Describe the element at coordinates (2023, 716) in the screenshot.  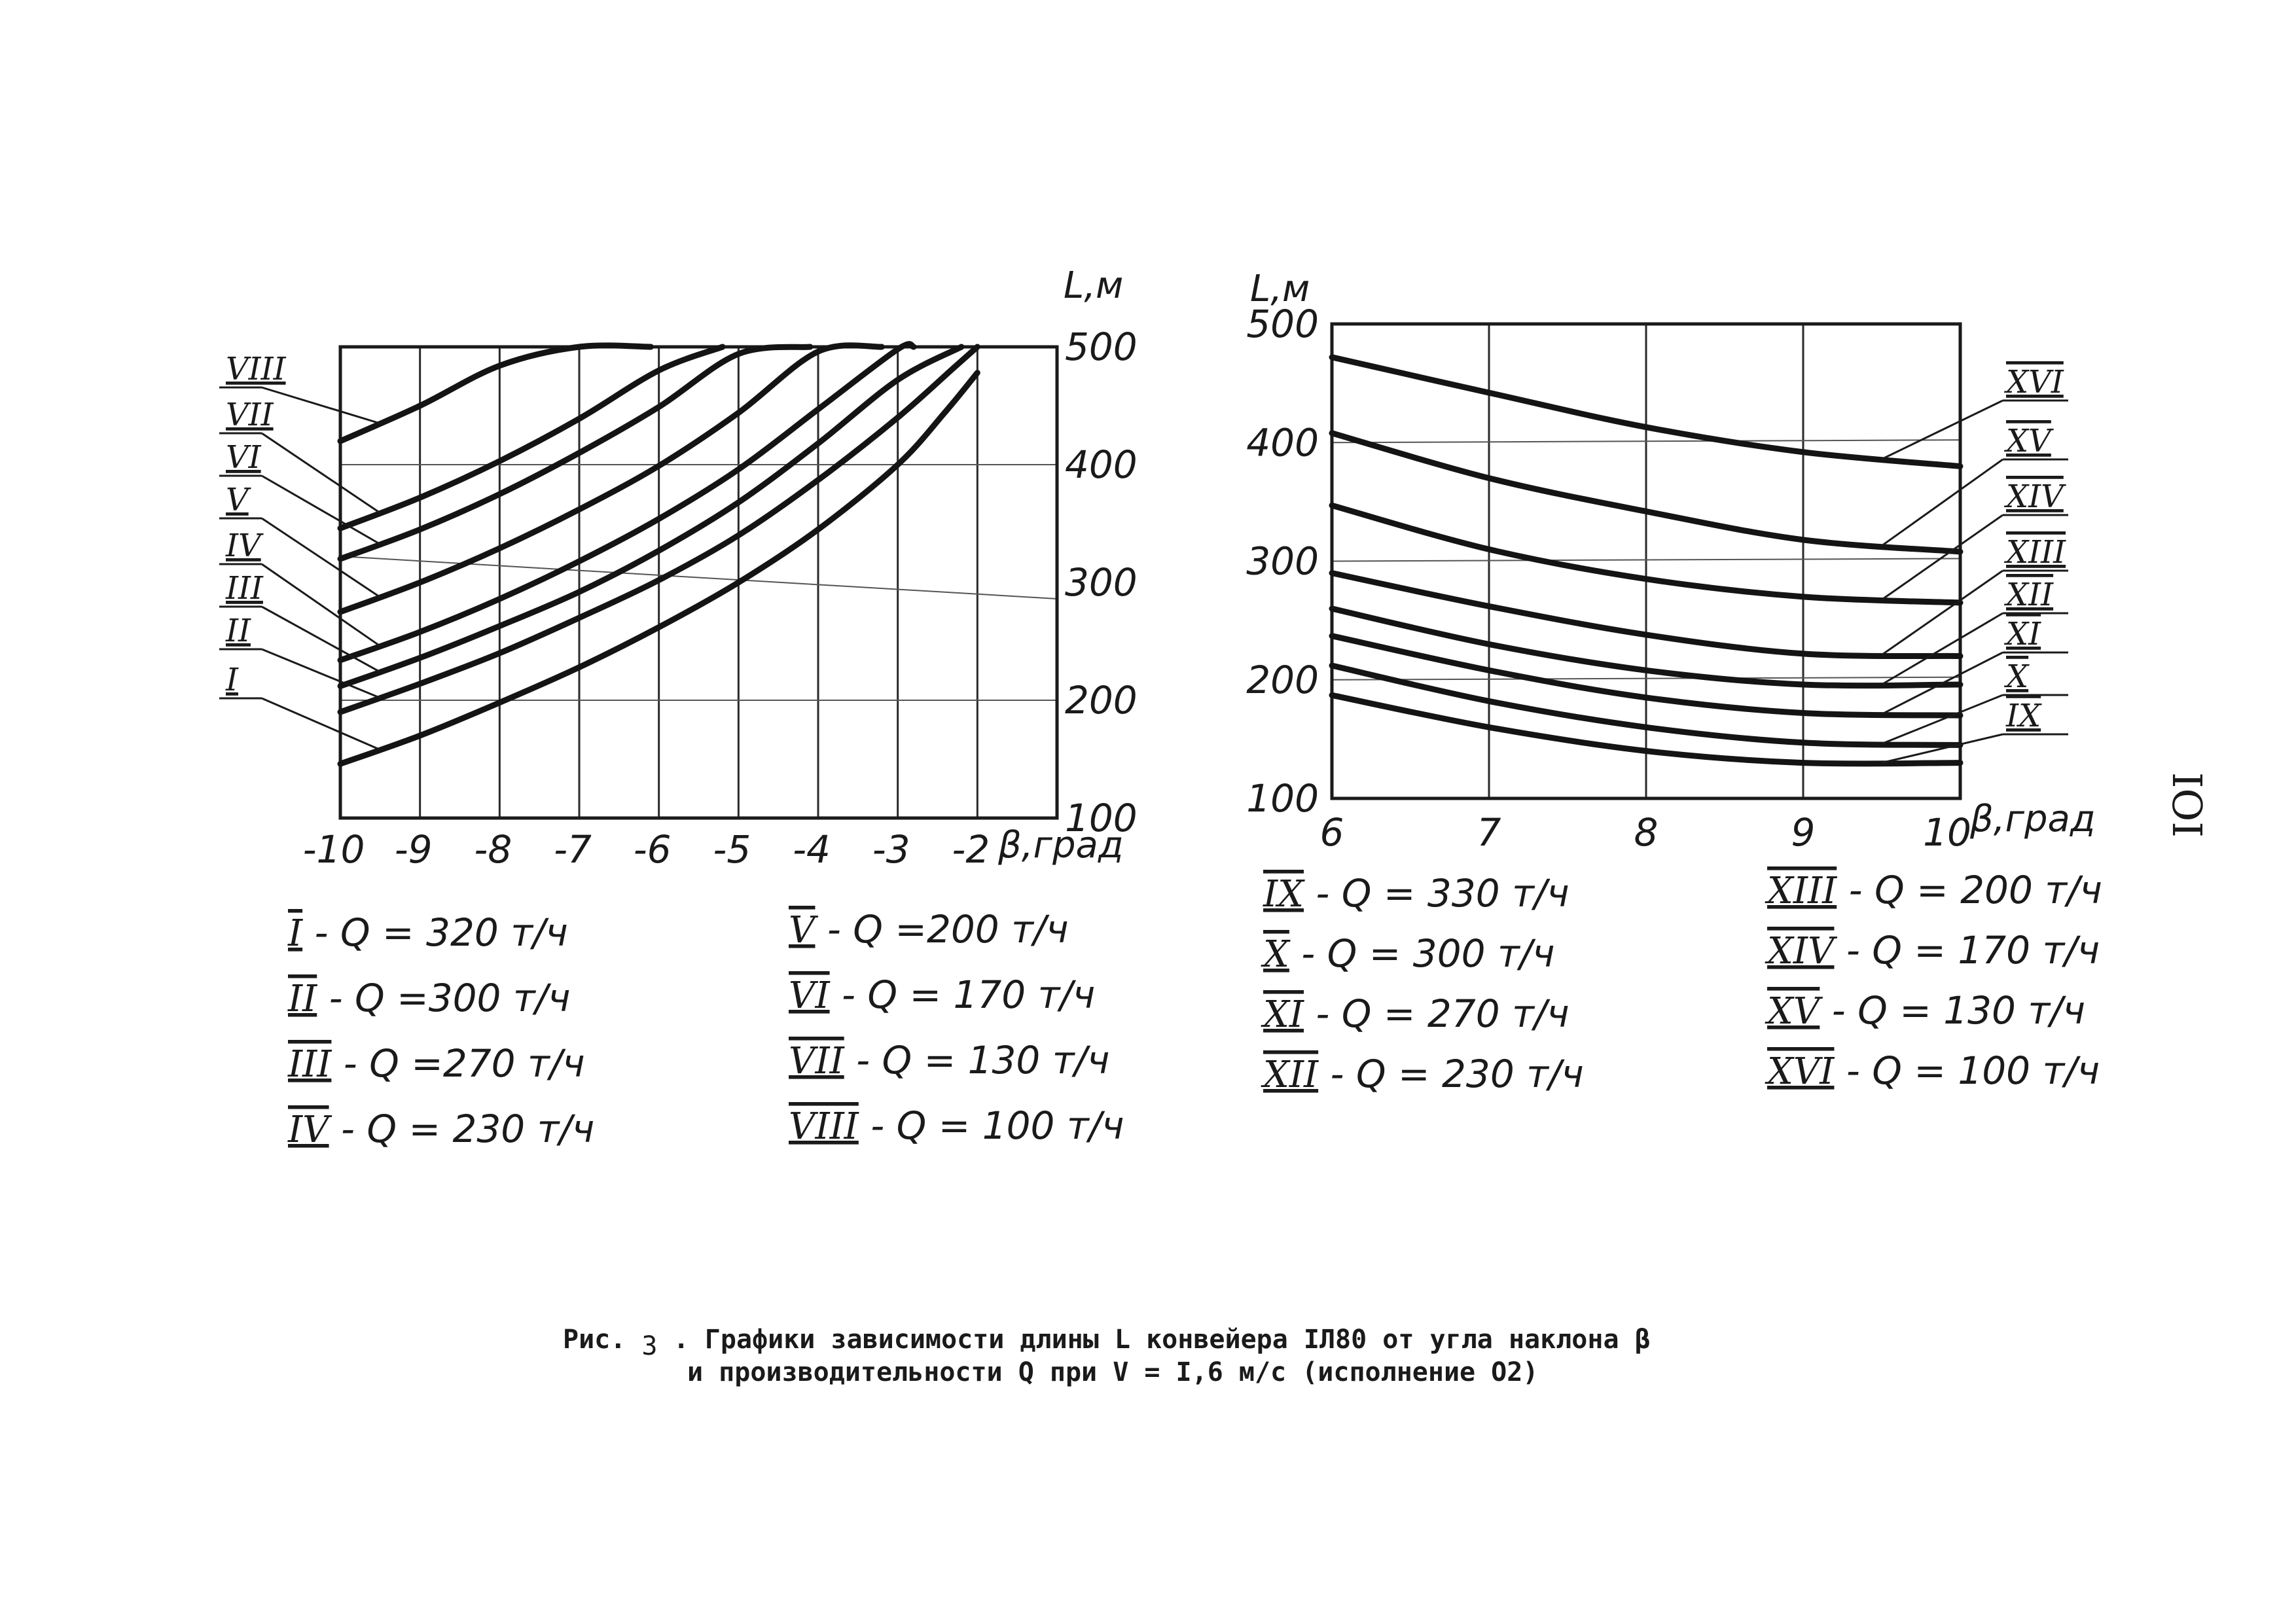
I see `right-curve-label-ix: IX` at that location.